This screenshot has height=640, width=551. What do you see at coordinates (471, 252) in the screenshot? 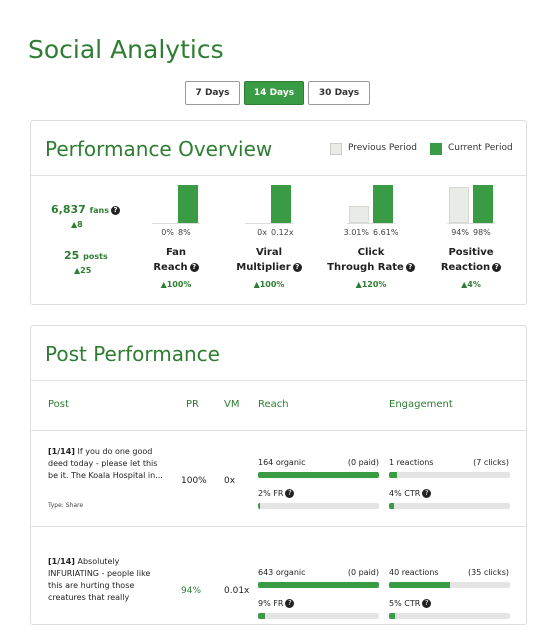
I see `metric-name: Positive` at bounding box center [471, 252].